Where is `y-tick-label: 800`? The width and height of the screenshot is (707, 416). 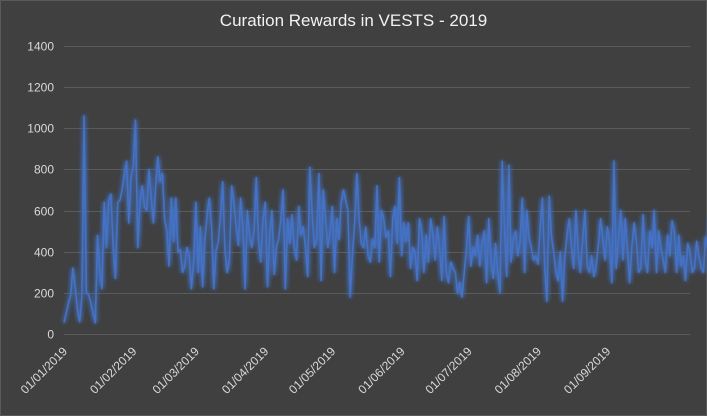 y-tick-label: 800 is located at coordinates (44, 170).